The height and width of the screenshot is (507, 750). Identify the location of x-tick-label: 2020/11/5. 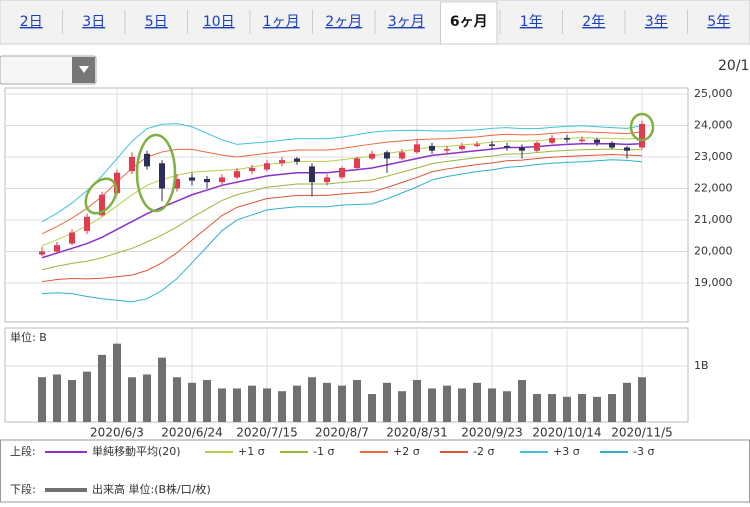
(642, 433).